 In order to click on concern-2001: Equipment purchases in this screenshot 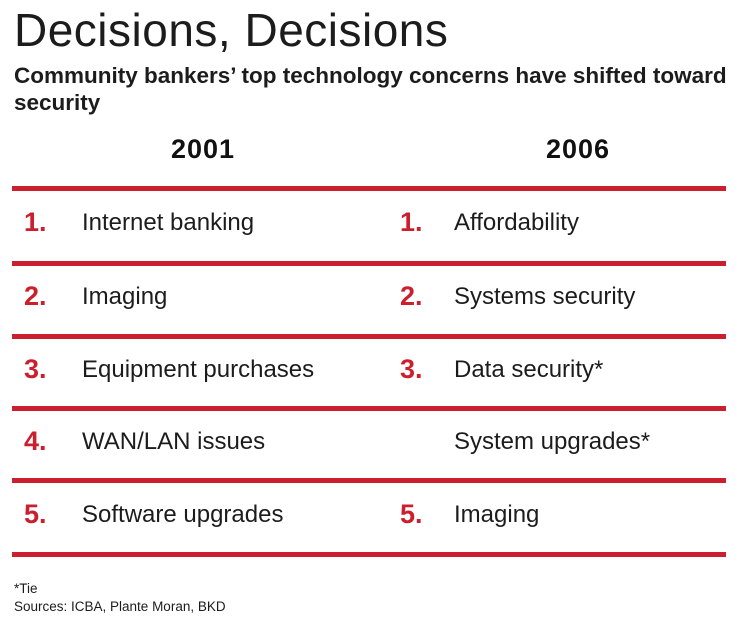, I will do `click(198, 369)`.